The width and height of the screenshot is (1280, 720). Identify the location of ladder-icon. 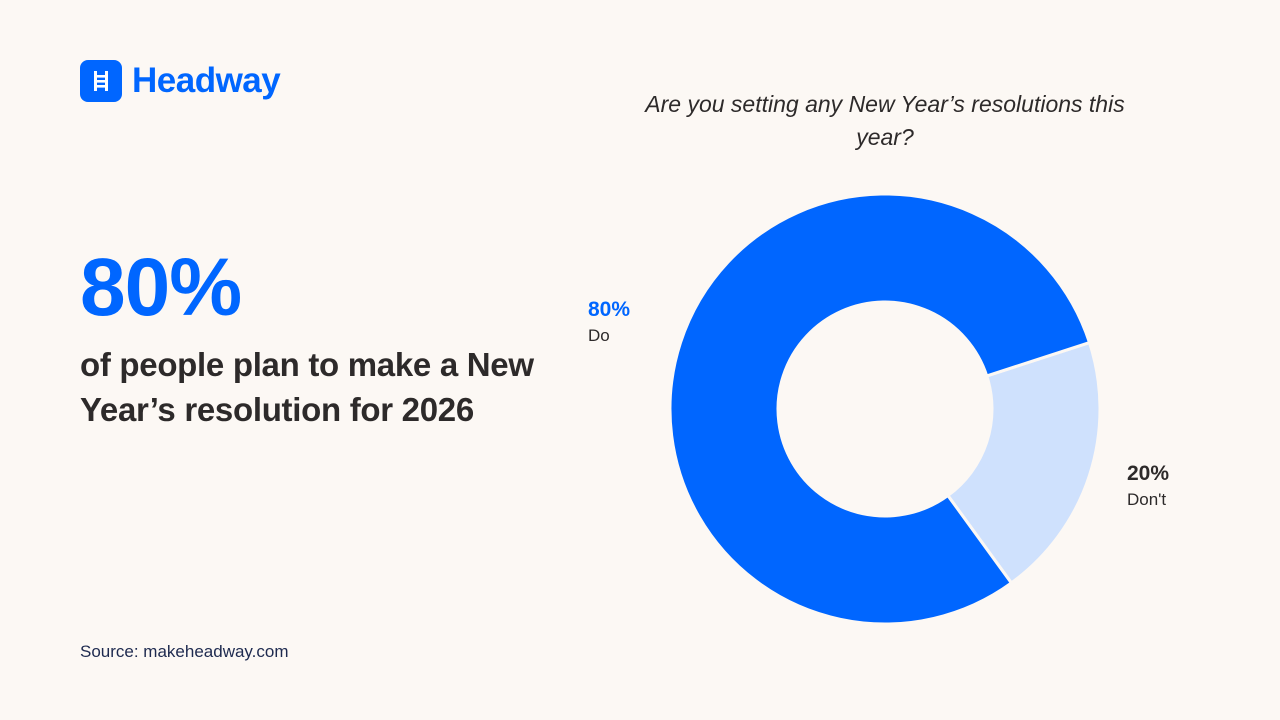
(101, 81).